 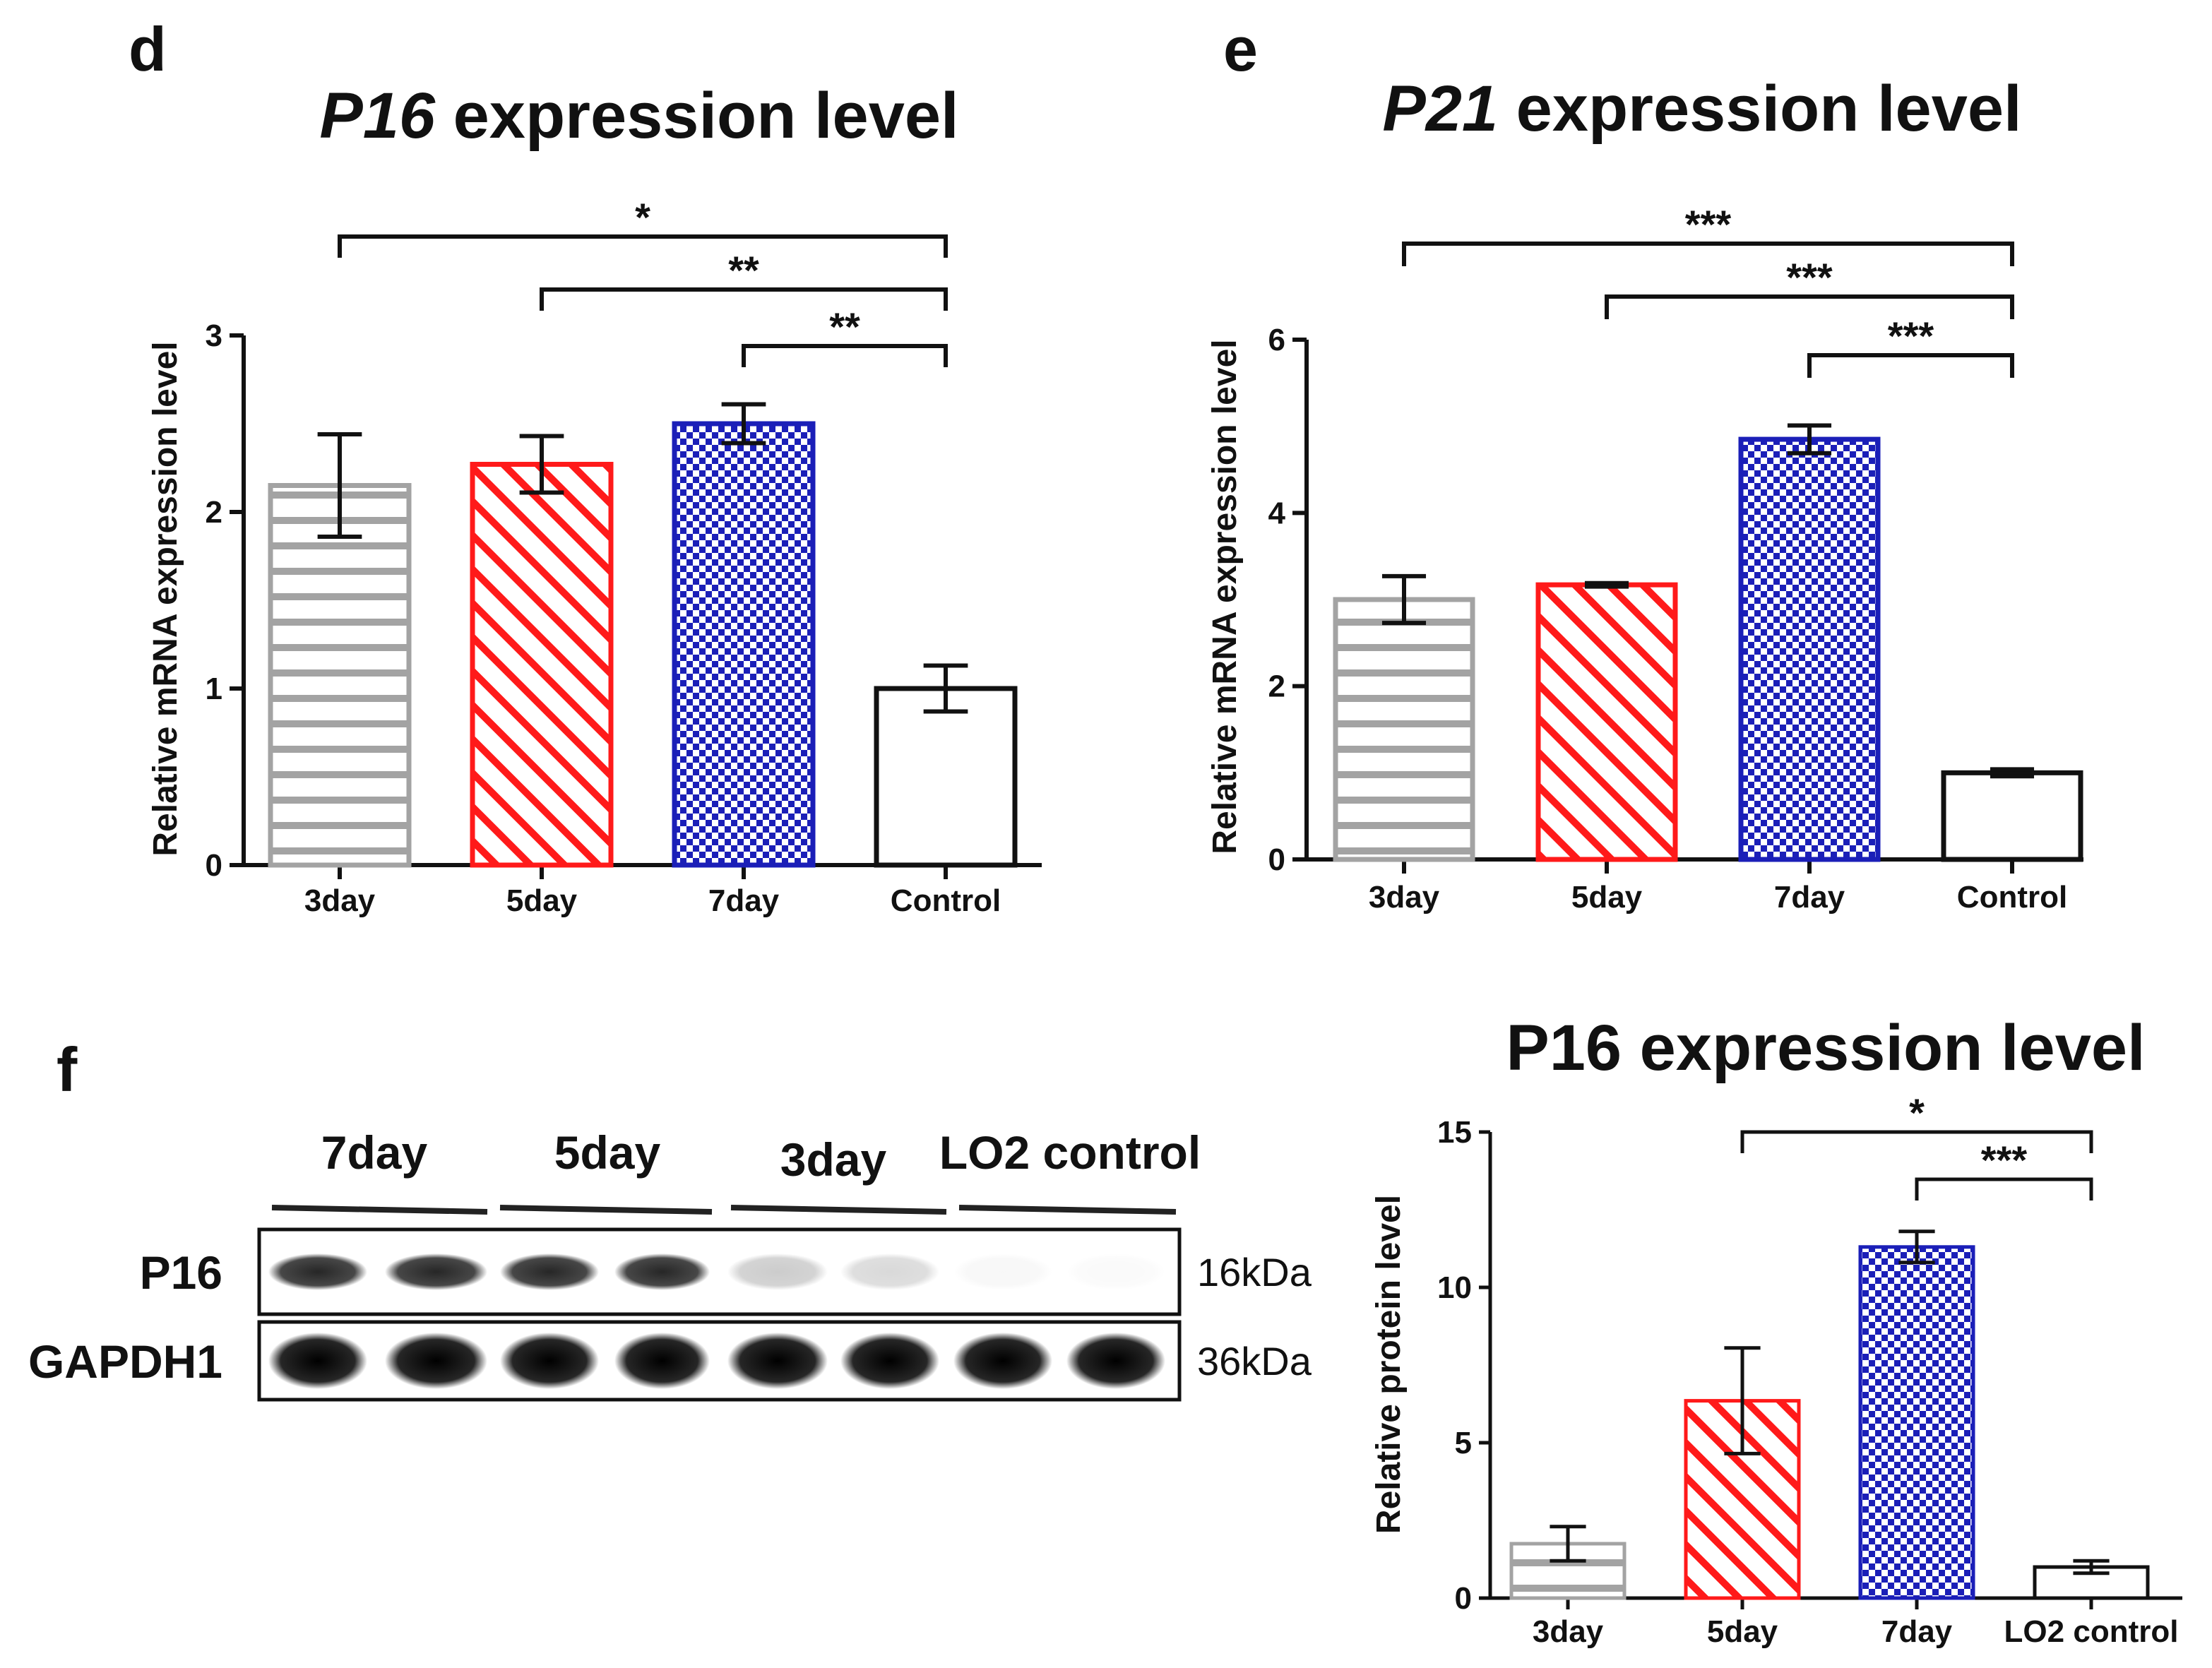 I want to click on blot-row-p16: P16 16kDa, so click(x=726, y=1271).